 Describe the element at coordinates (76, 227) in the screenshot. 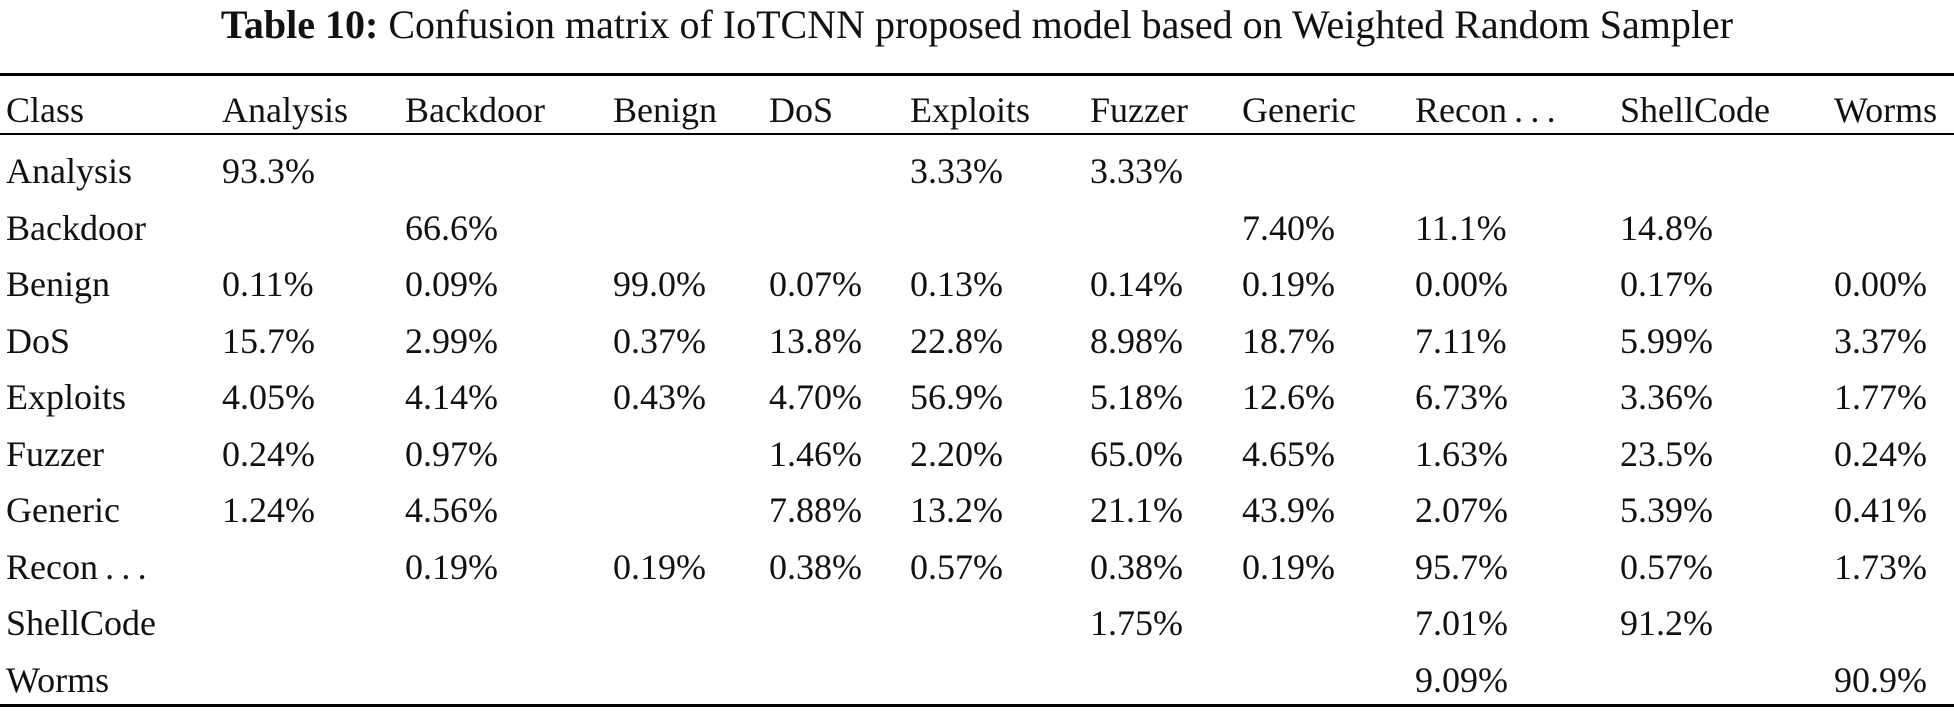

I see `row-label: Backdoor` at that location.